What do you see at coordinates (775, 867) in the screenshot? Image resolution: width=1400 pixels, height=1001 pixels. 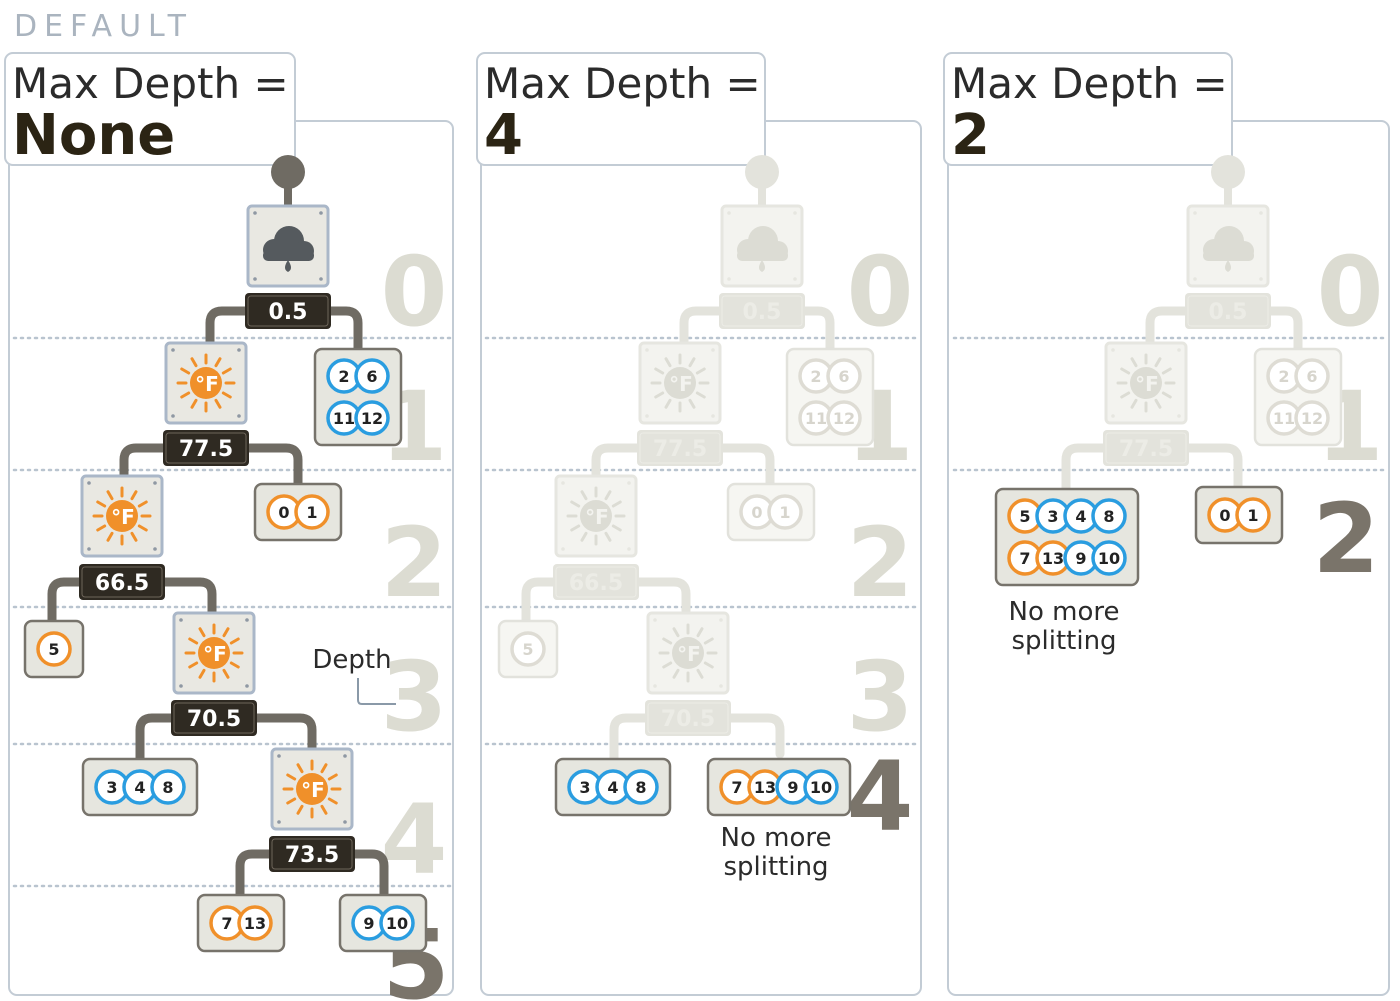 I see `no-more-splitting-note: splitting` at bounding box center [775, 867].